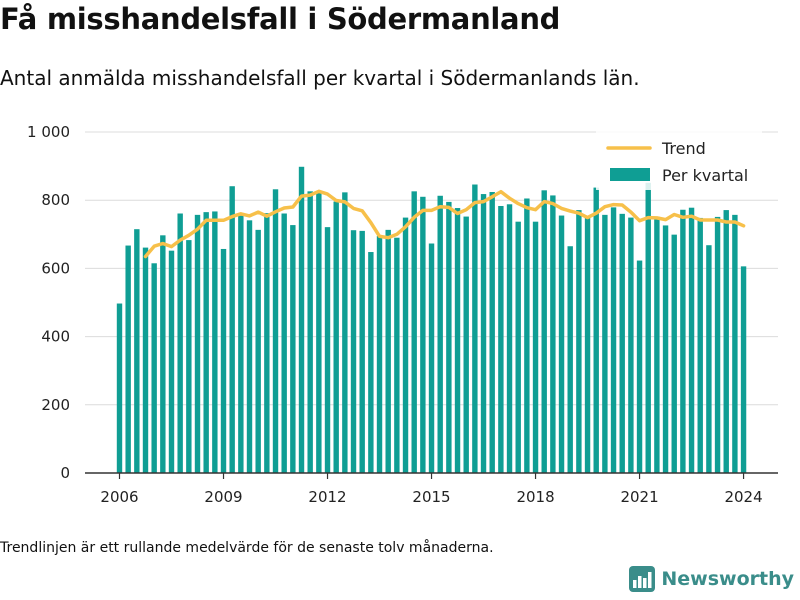 The image size is (800, 600). I want to click on x-tick-label: 2012, so click(327, 497).